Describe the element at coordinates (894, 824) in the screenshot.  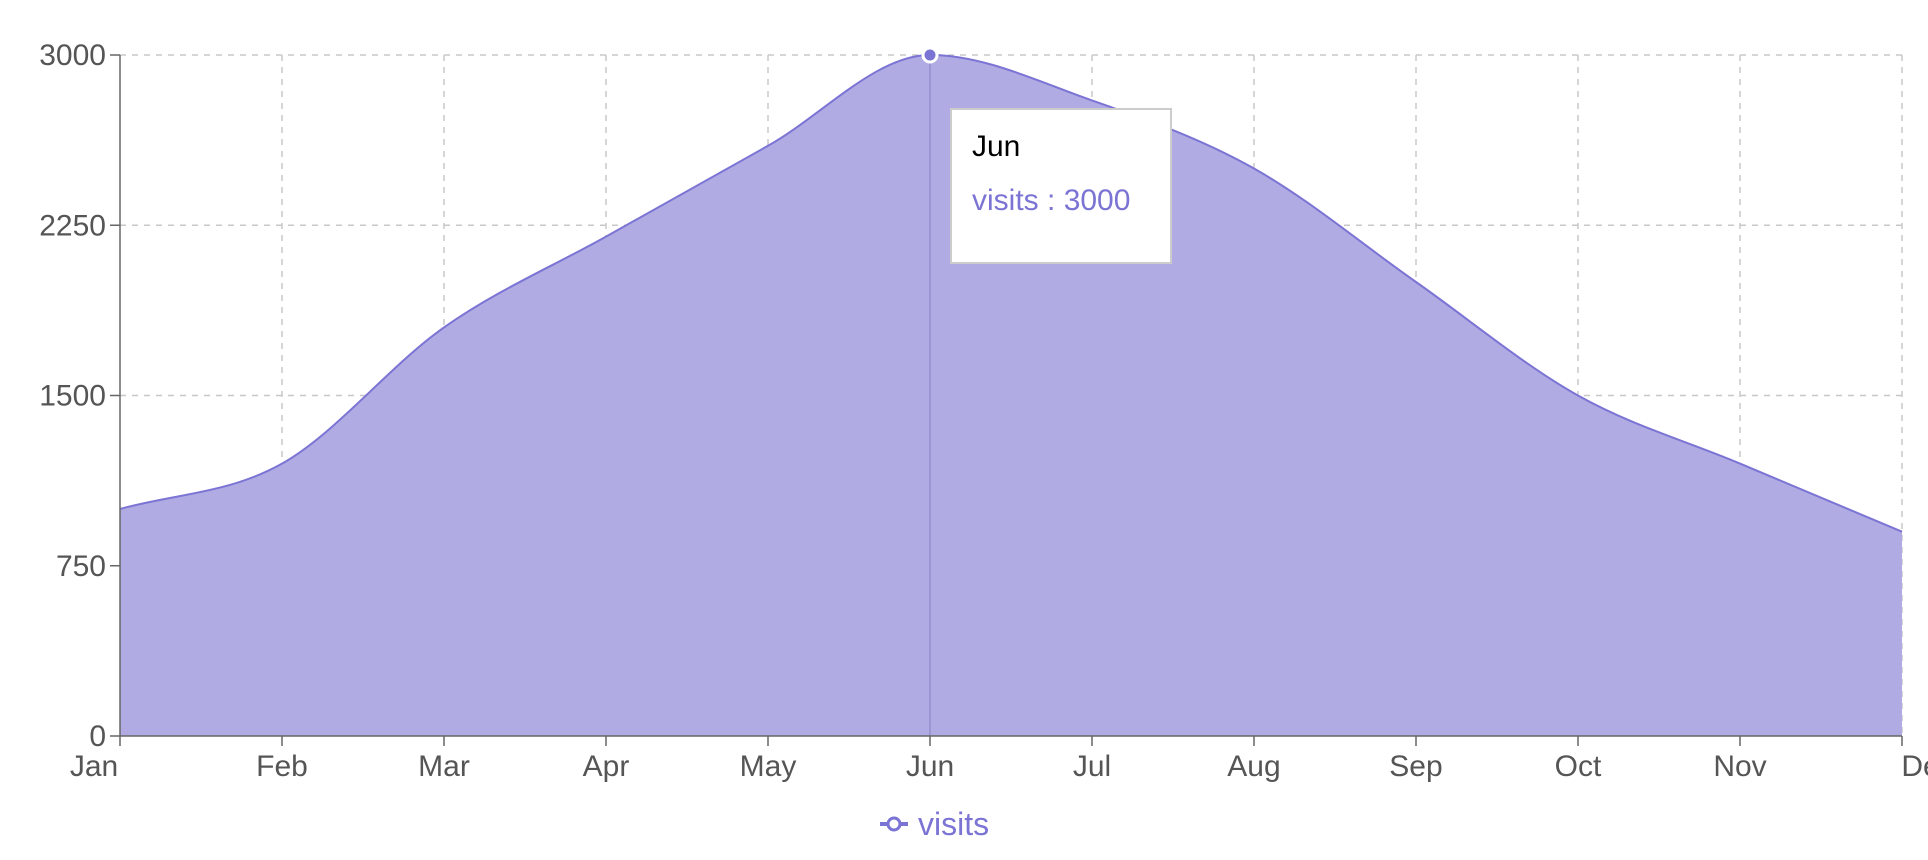
I see `legend-dot-icon` at that location.